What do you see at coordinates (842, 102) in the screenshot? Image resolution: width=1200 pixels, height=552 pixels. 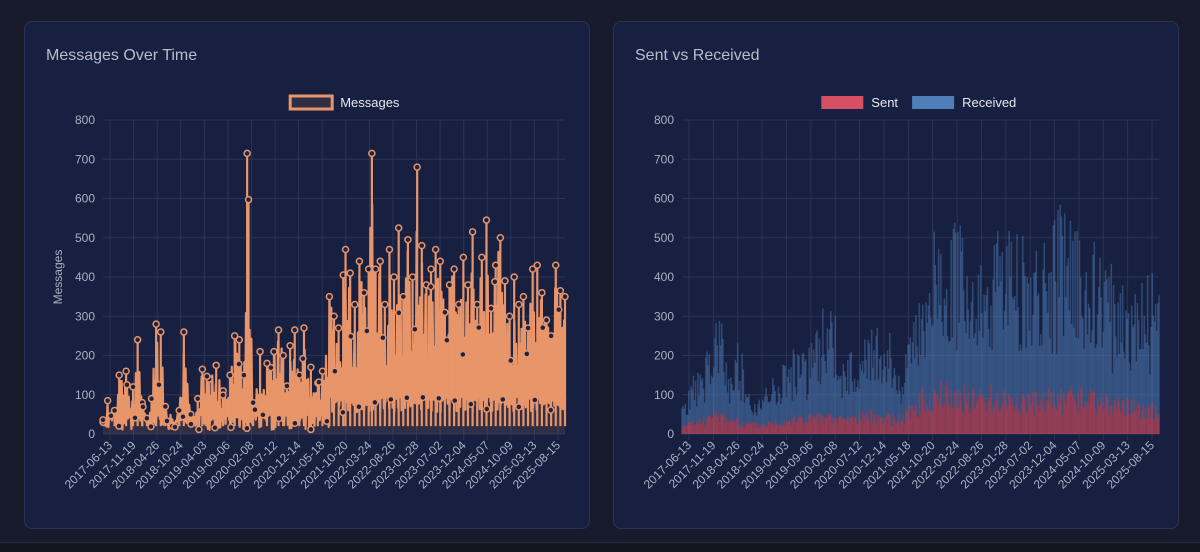 I see `legend-swatch` at bounding box center [842, 102].